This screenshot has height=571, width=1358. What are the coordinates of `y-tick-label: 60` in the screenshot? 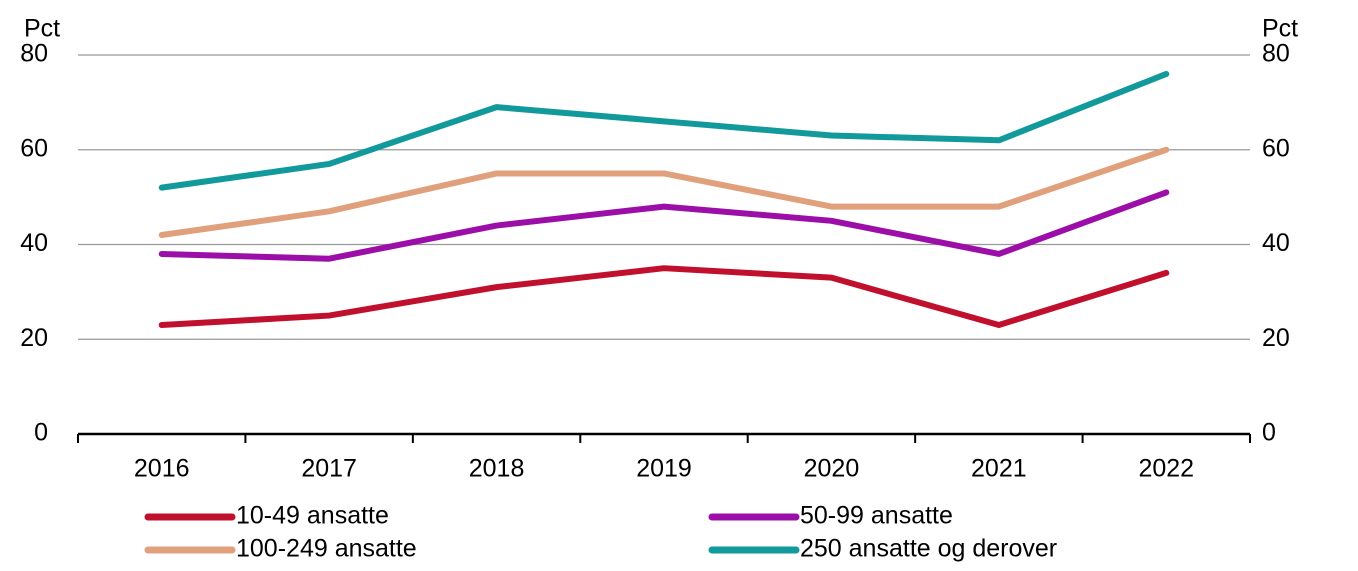 It's located at (34, 148).